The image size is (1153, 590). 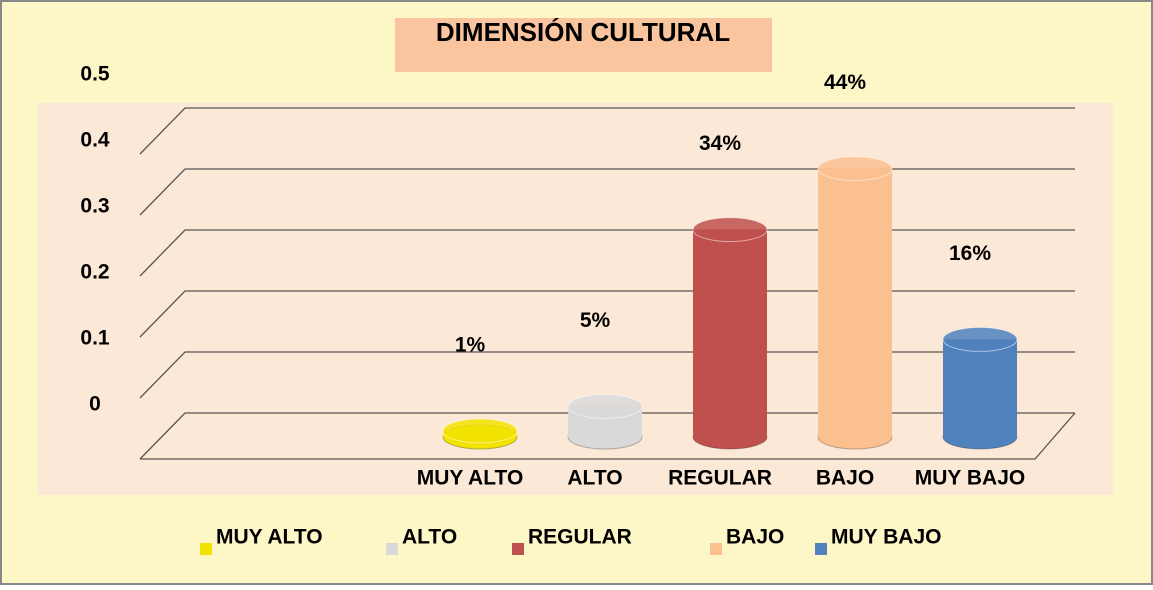 What do you see at coordinates (269, 537) in the screenshot?
I see `legend-label: MUY ALTO` at bounding box center [269, 537].